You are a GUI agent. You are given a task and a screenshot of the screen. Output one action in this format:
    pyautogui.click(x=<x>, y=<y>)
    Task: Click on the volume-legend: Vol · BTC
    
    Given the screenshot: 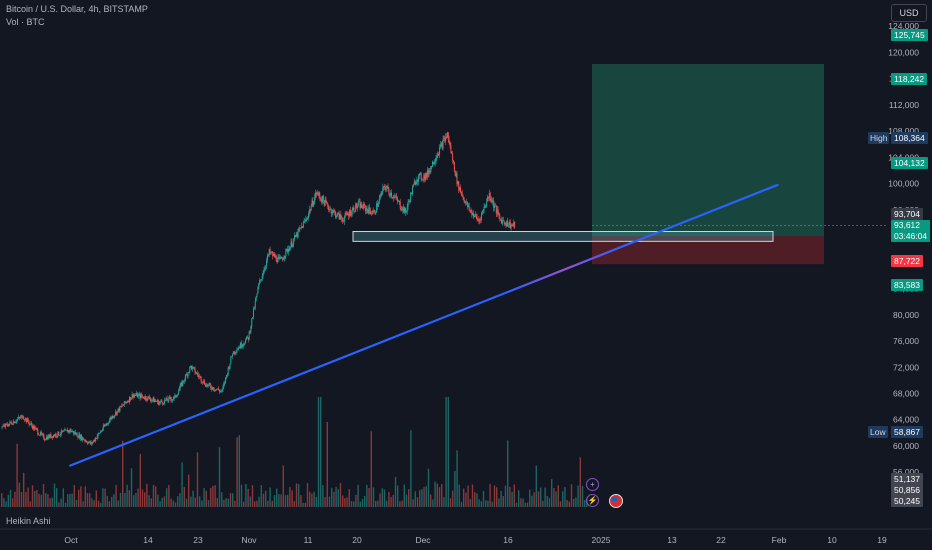 What is the action you would take?
    pyautogui.click(x=25, y=22)
    